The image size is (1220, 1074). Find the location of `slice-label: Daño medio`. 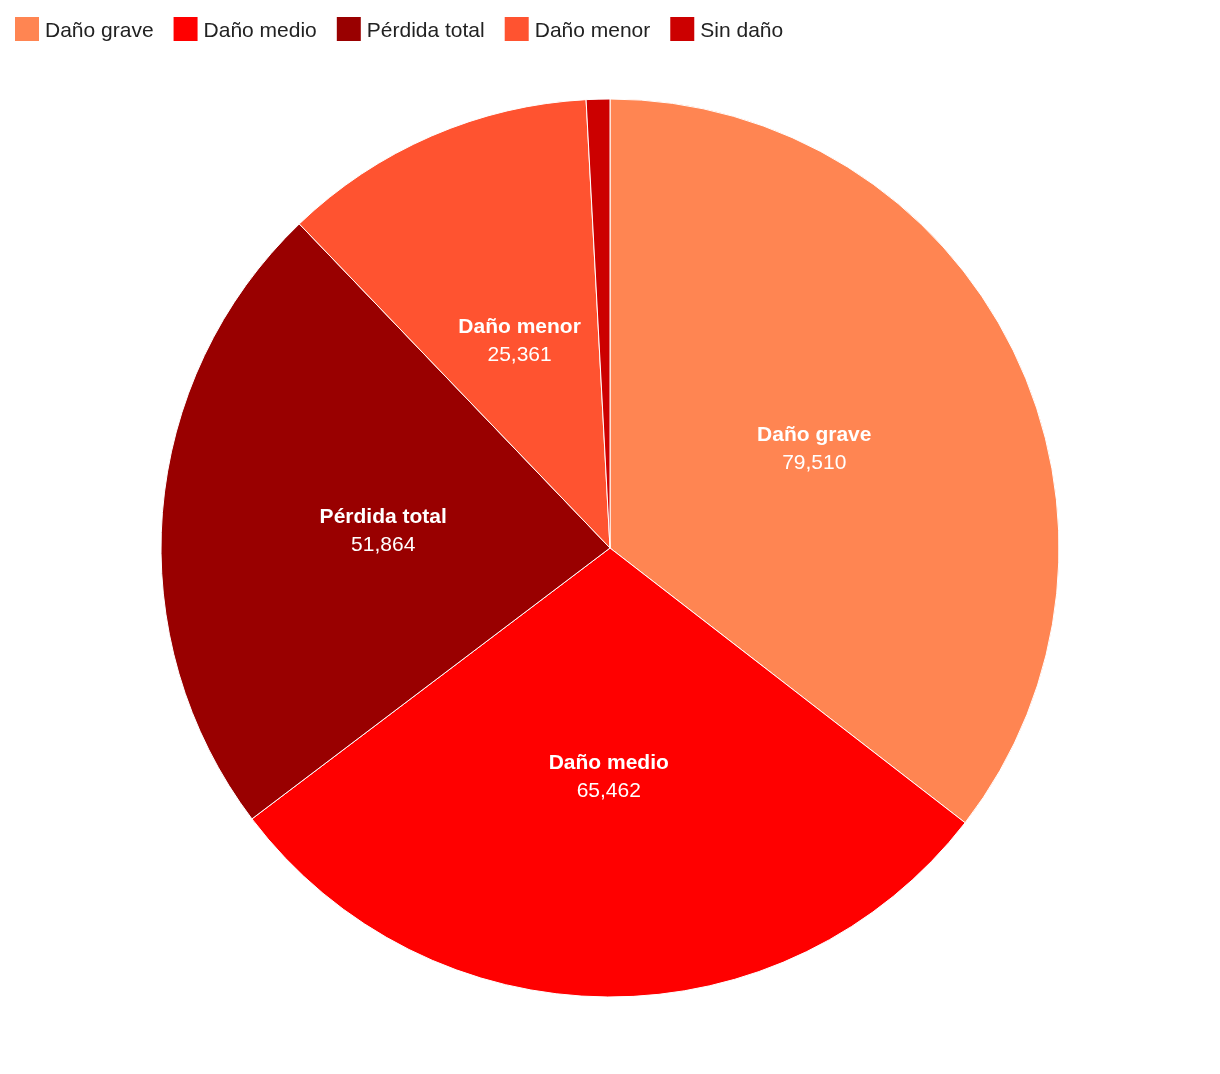

slice-label: Daño medio is located at coordinates (608, 761).